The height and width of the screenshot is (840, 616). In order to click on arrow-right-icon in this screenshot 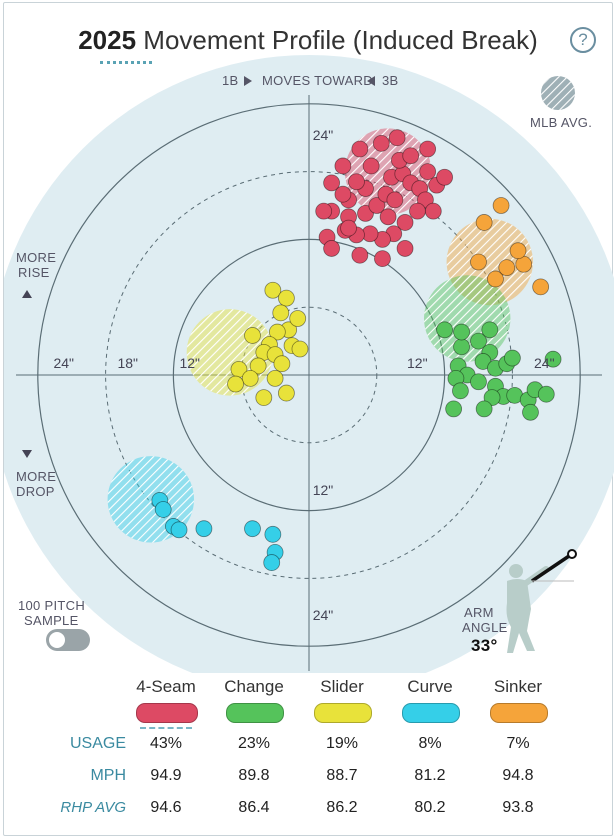, I will do `click(371, 81)`.